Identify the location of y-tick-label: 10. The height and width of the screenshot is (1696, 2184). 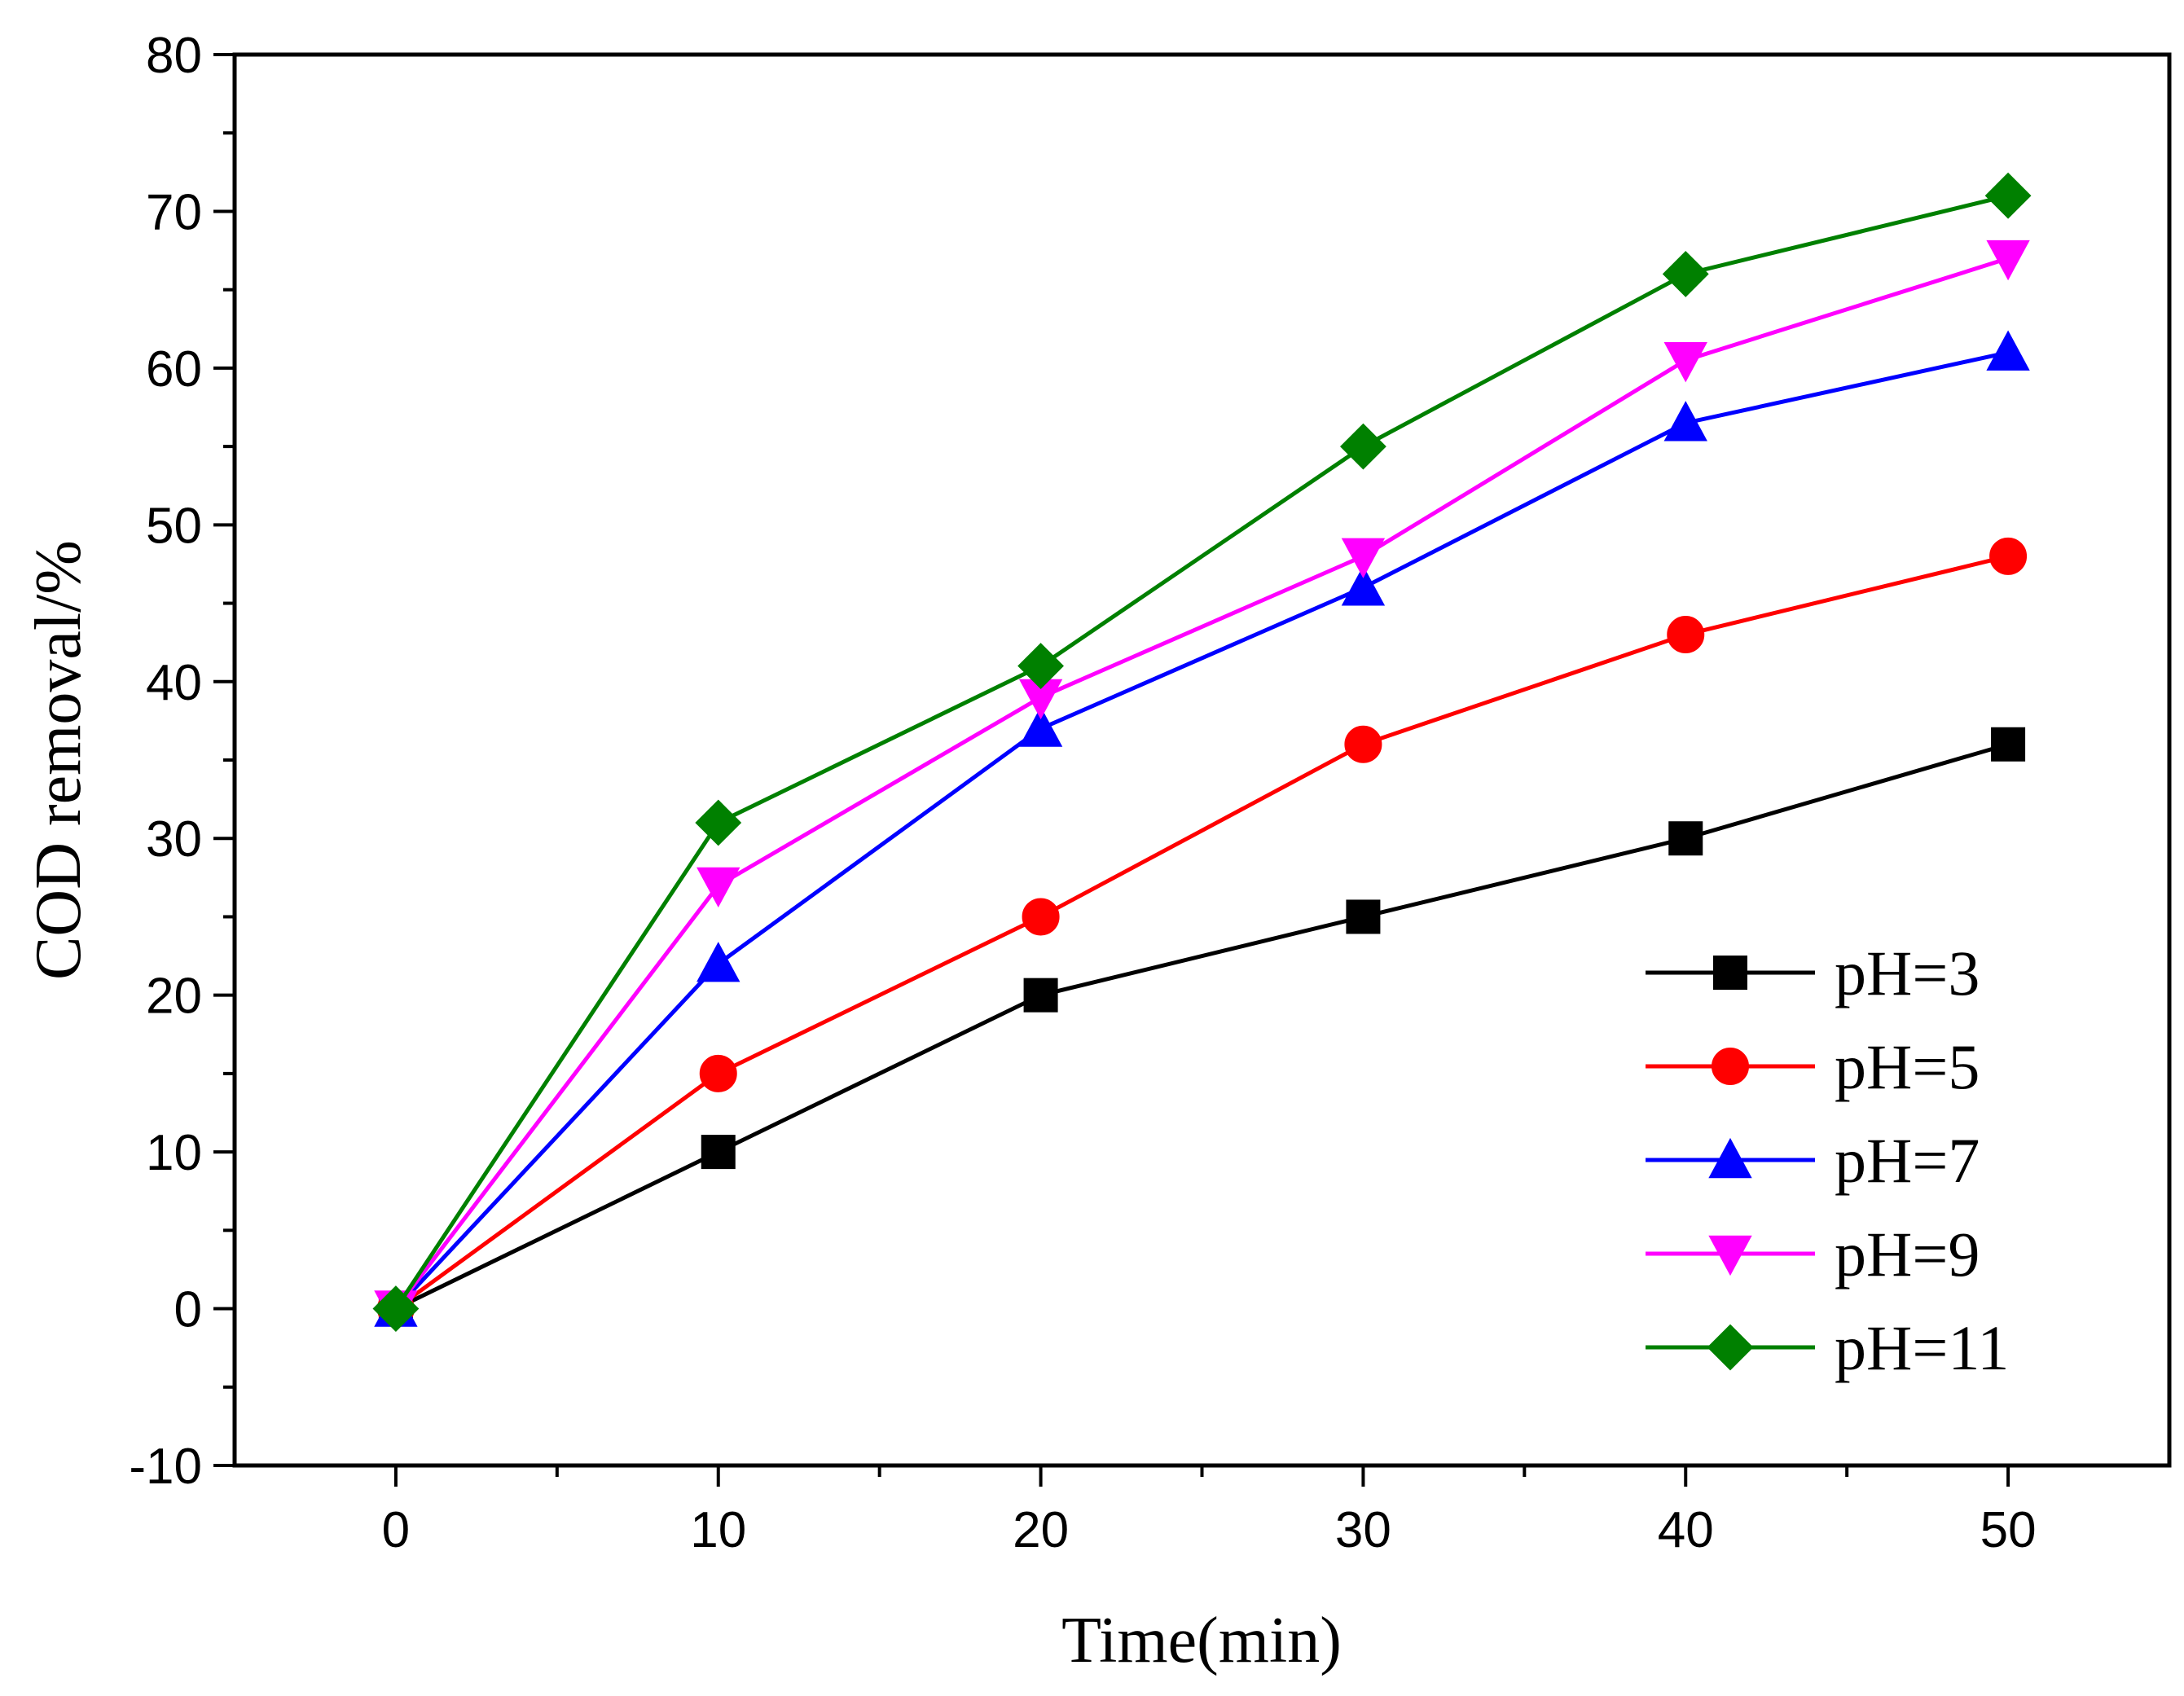
(174, 1153).